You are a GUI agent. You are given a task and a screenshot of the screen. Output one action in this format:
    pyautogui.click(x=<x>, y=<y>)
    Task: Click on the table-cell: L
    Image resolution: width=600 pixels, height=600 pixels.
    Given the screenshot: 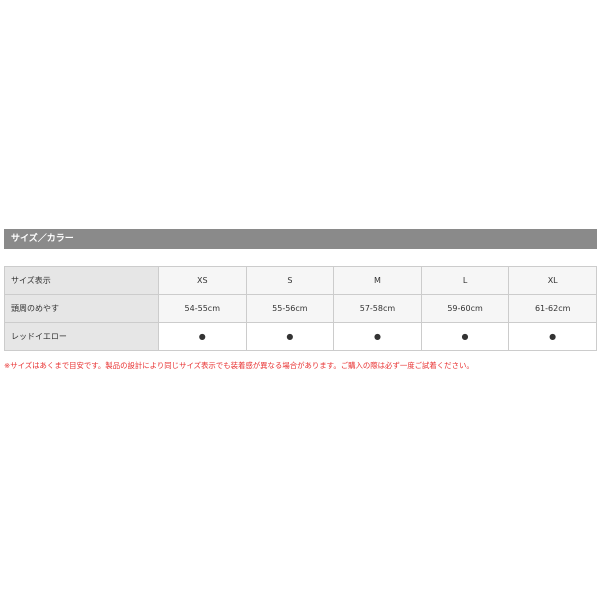 What is the action you would take?
    pyautogui.click(x=465, y=280)
    